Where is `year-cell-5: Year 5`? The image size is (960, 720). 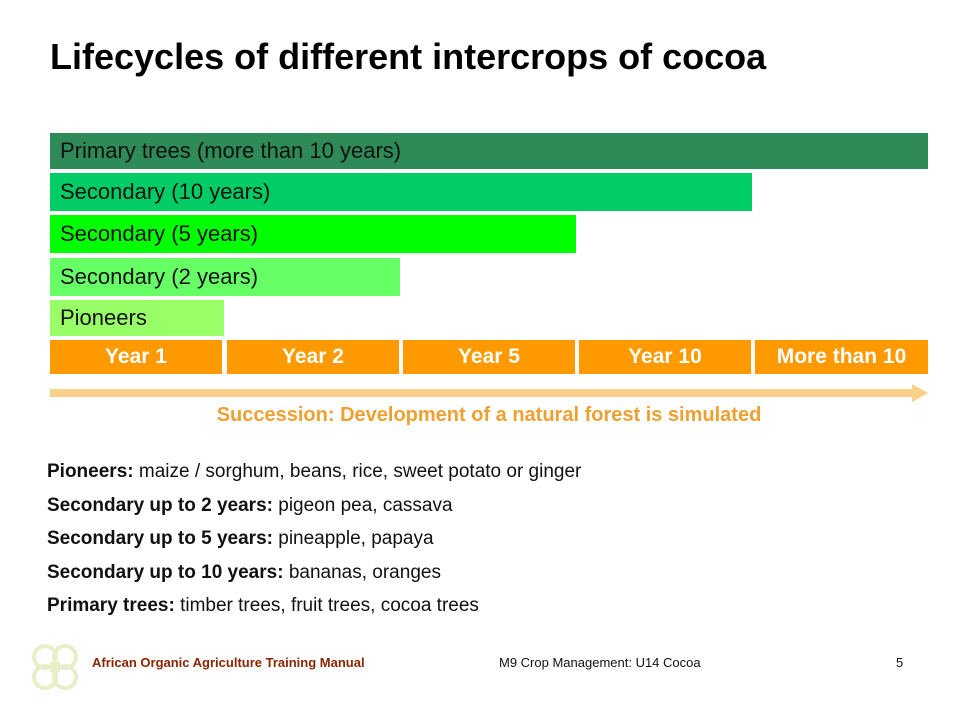 year-cell-5: Year 5 is located at coordinates (489, 357).